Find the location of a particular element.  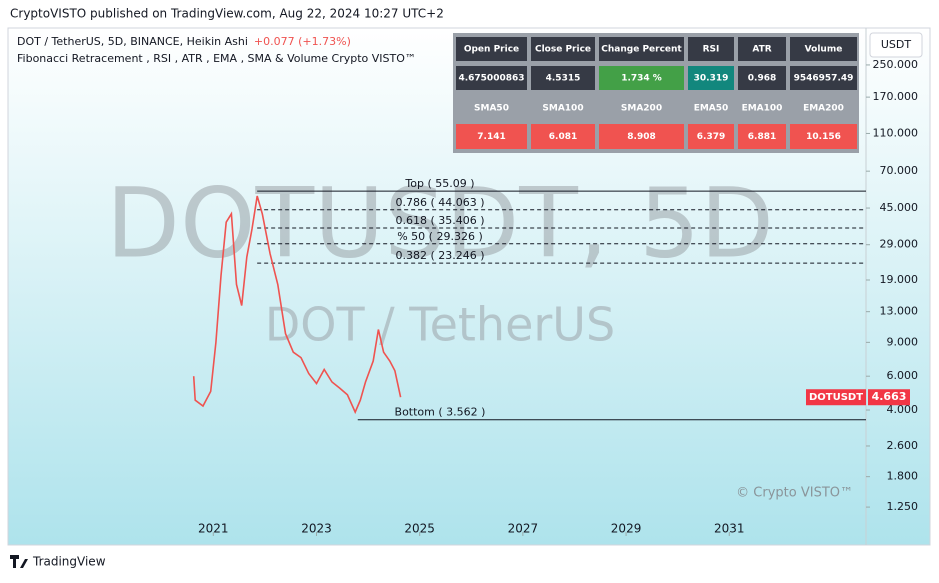

x-tick-label: 2025 is located at coordinates (419, 529).